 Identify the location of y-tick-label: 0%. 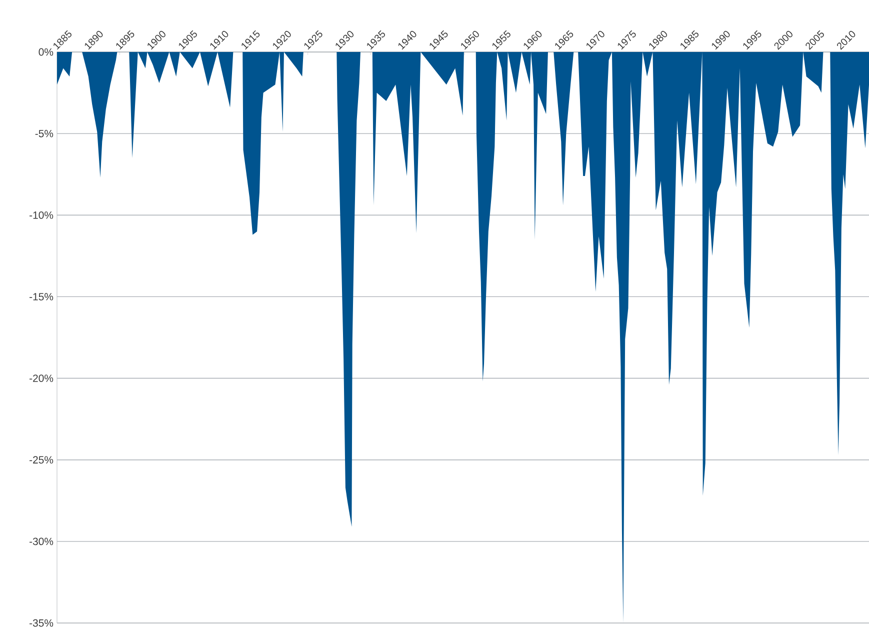
(46, 52).